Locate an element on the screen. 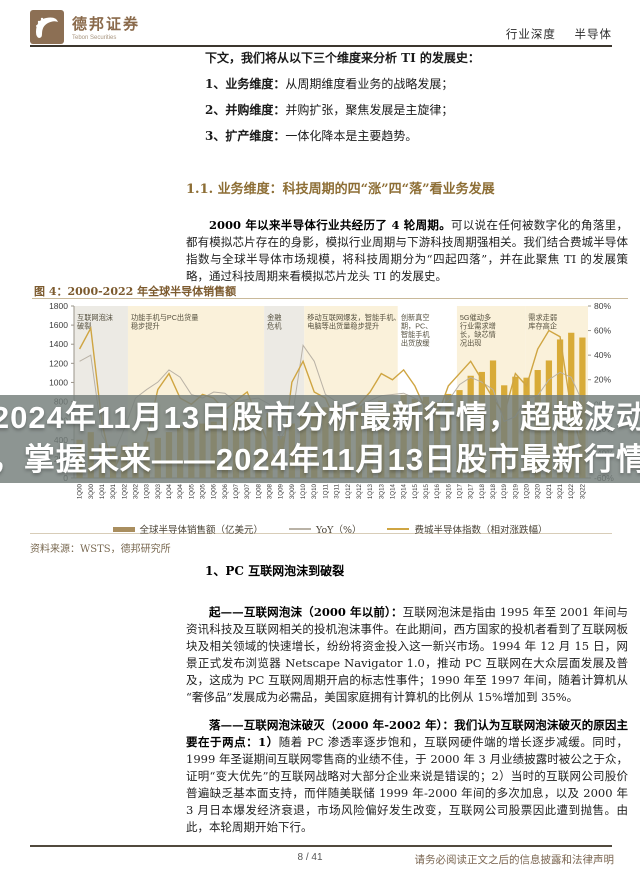 The width and height of the screenshot is (640, 877). svg-text: 3Q12 is located at coordinates (359, 491).